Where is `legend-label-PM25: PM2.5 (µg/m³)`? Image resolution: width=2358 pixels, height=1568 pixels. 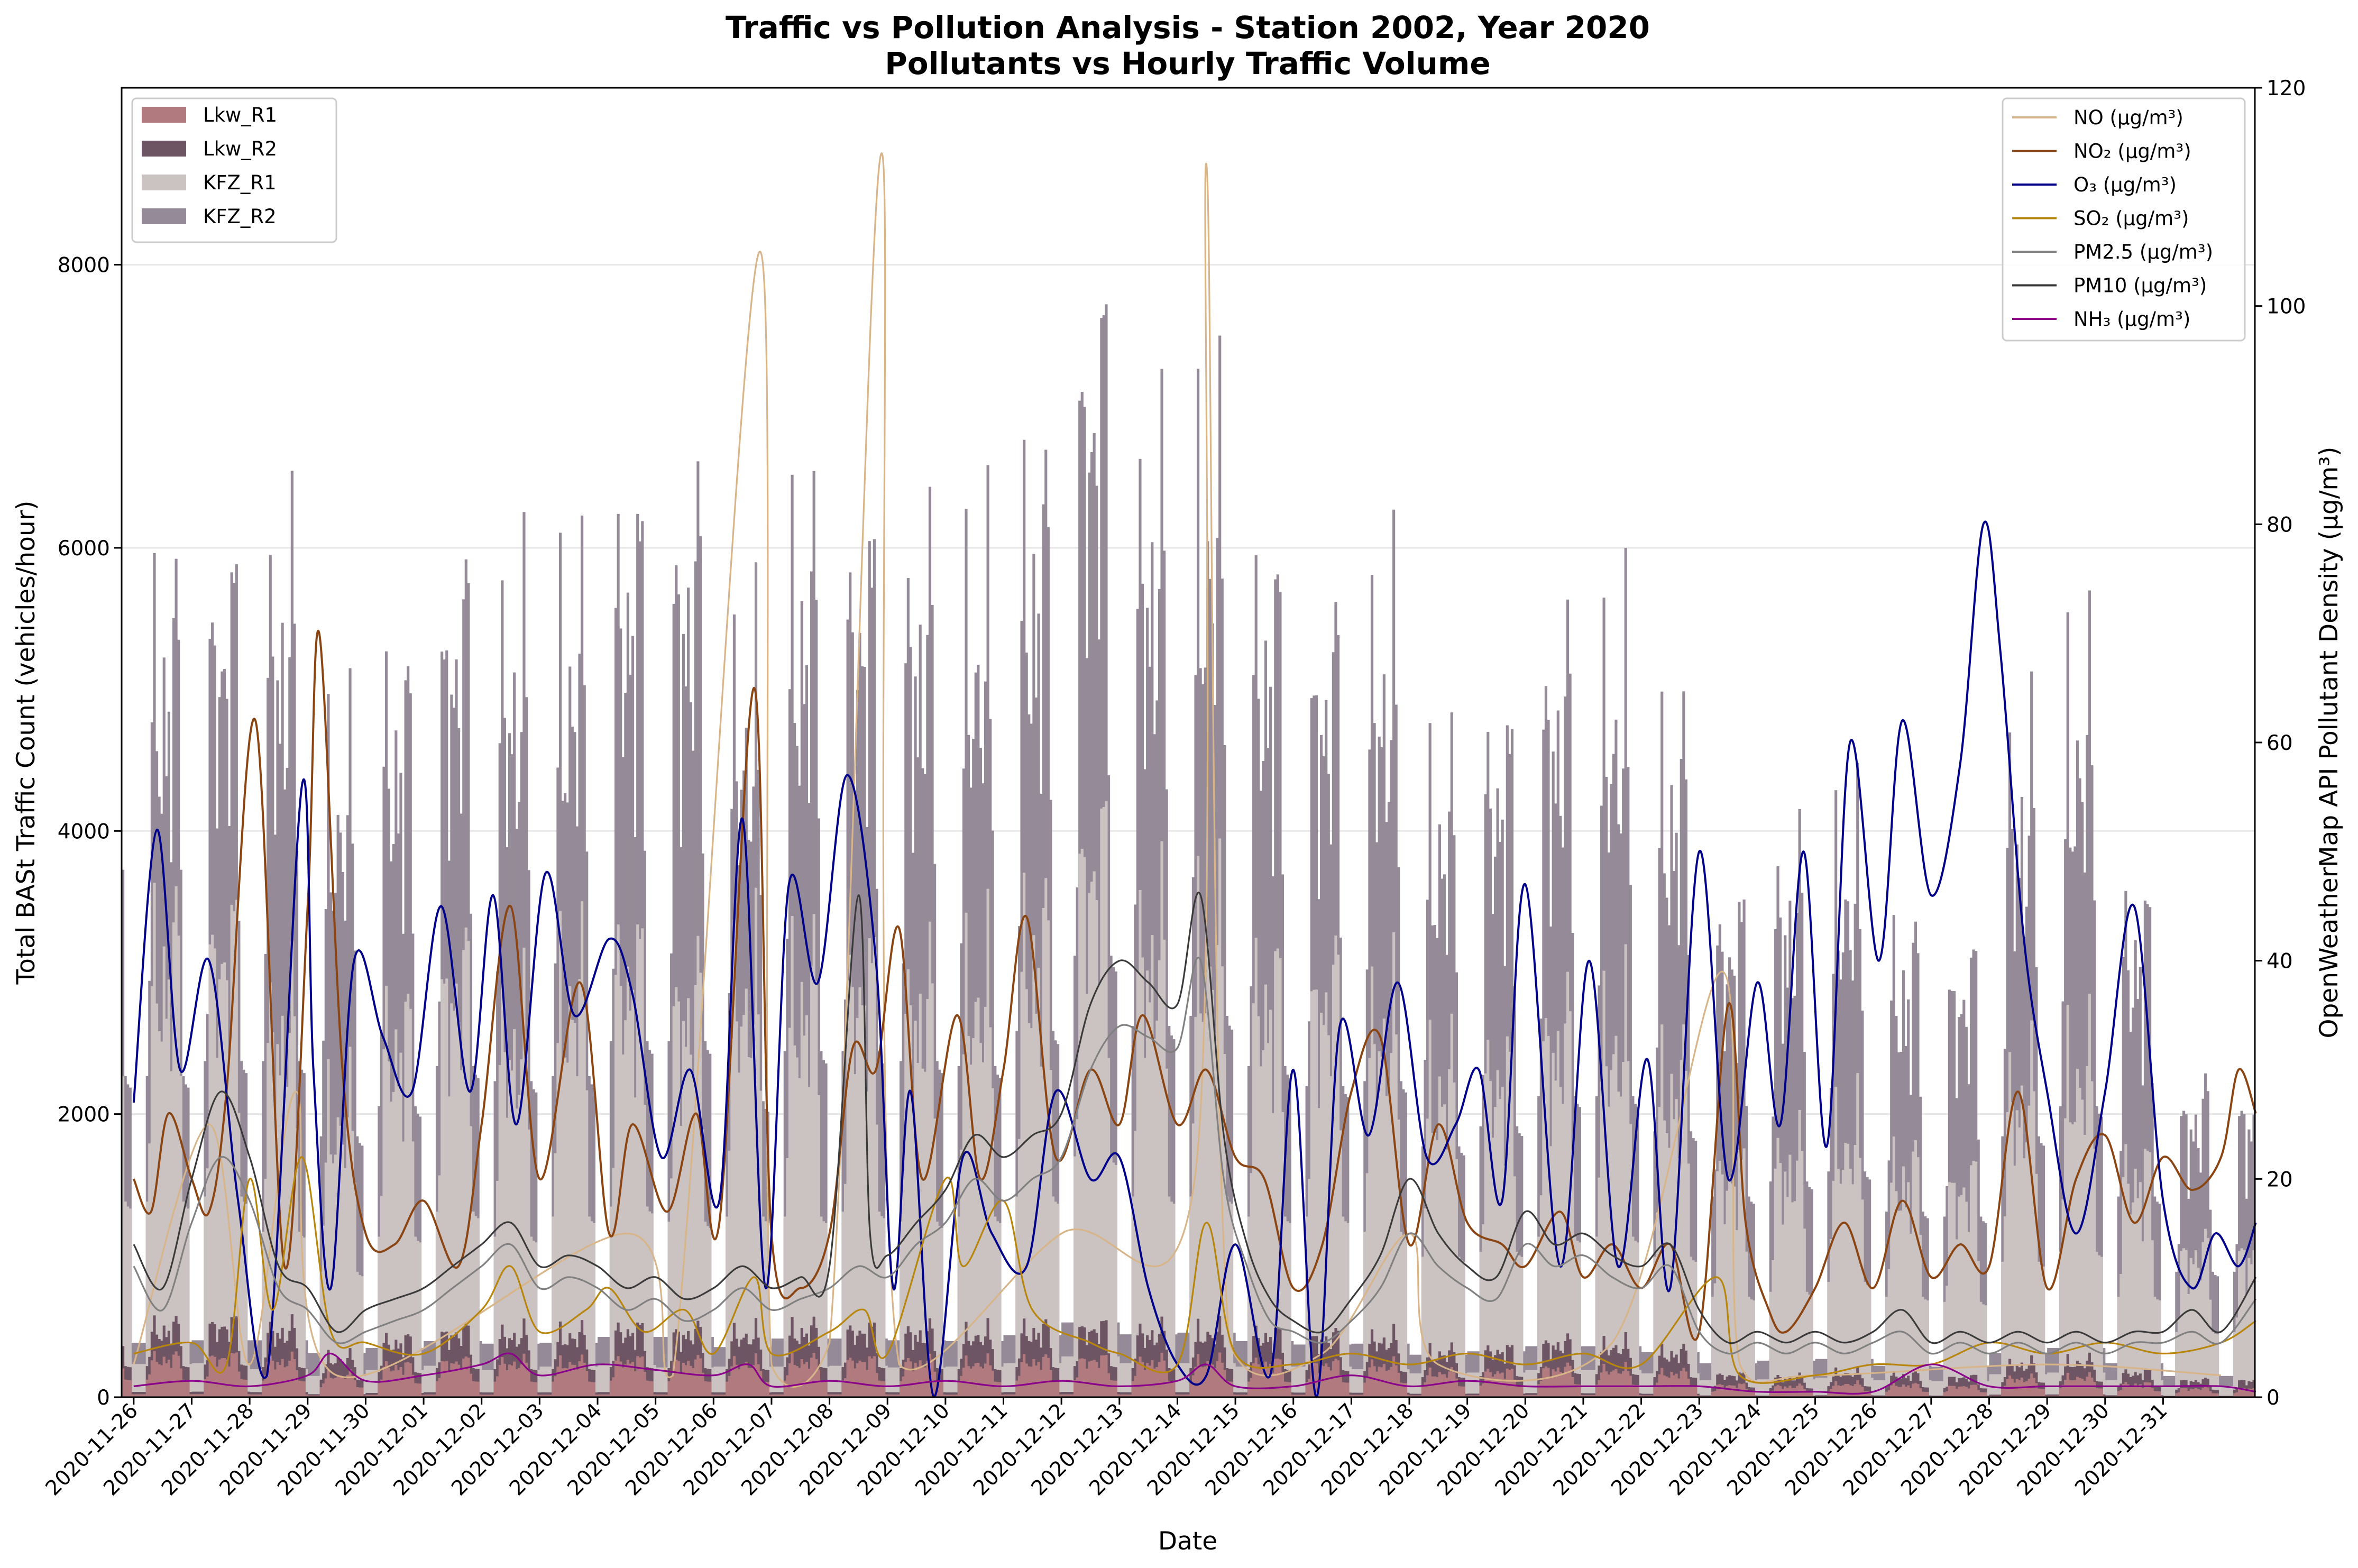 legend-label-PM25: PM2.5 (µg/m³) is located at coordinates (2143, 252).